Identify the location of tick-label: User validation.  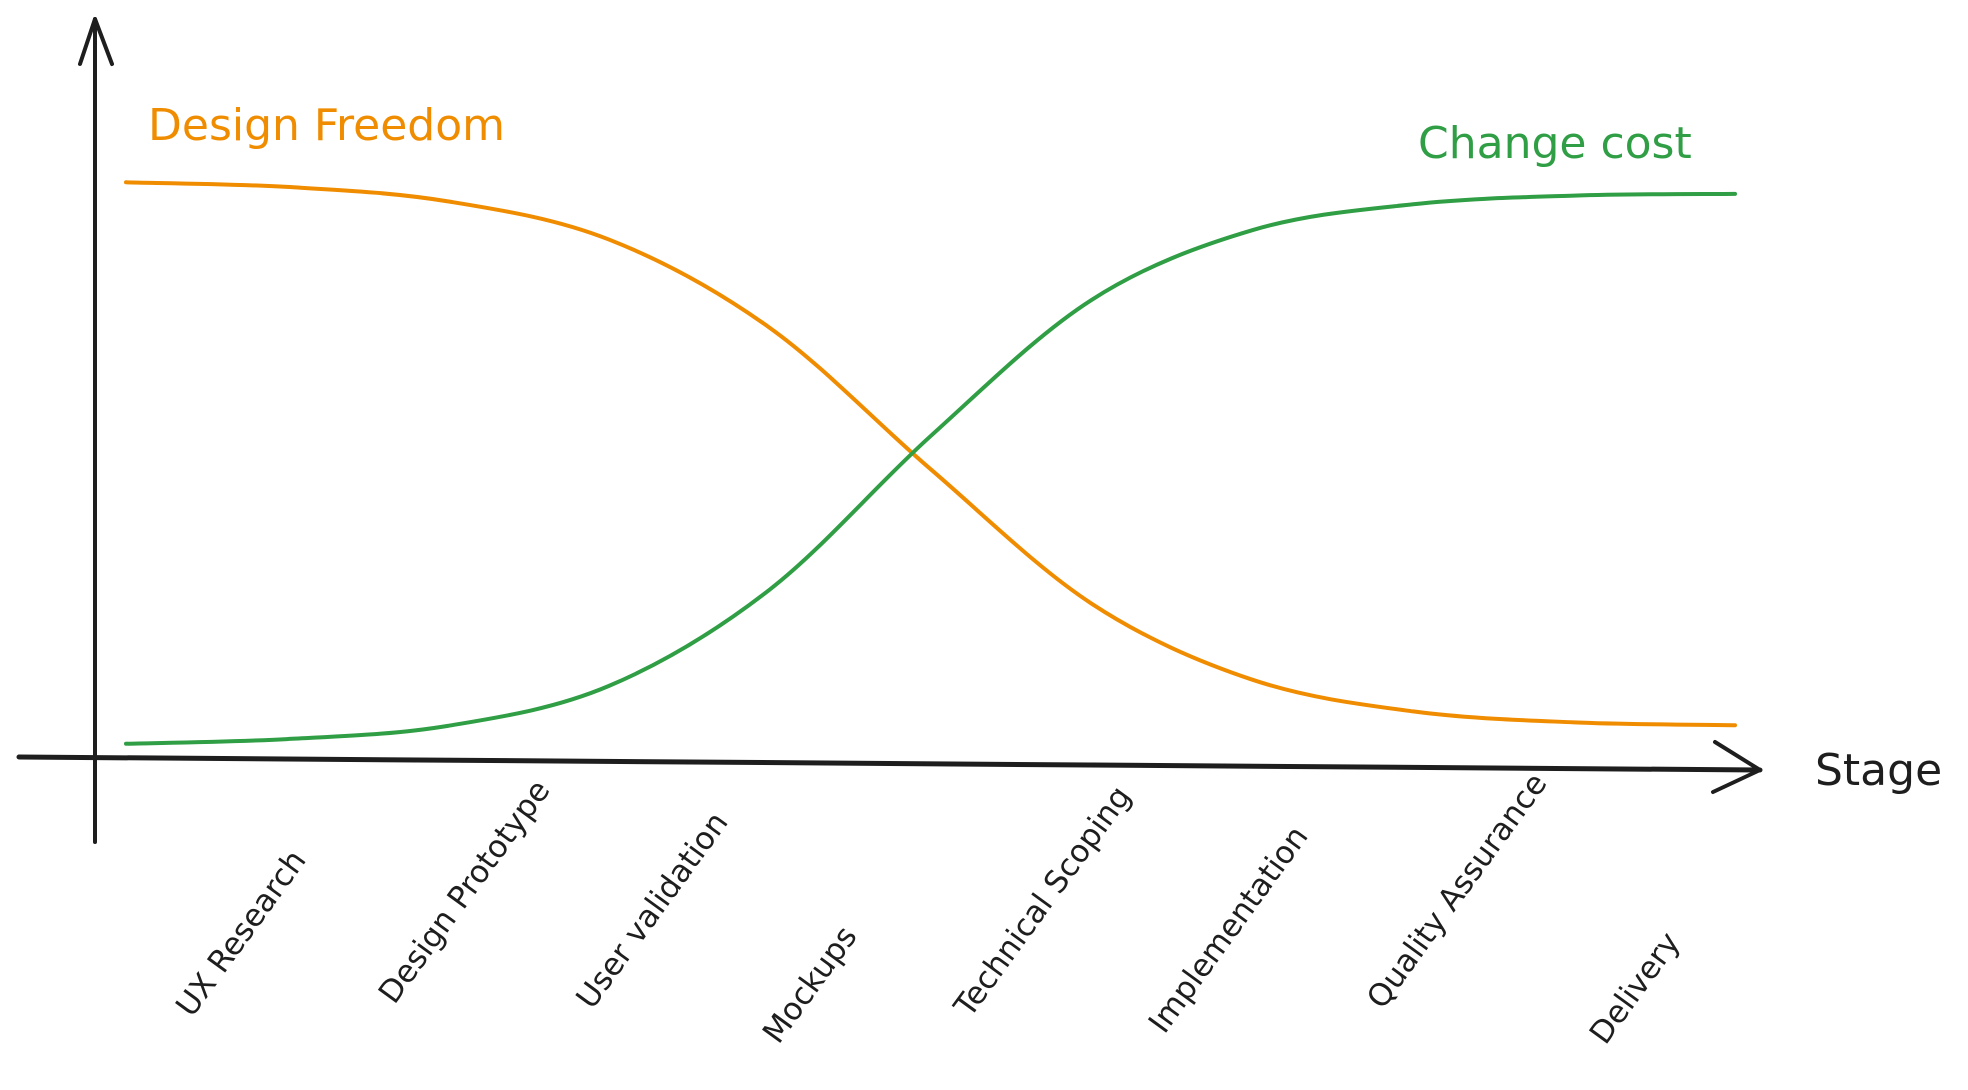
(652, 911).